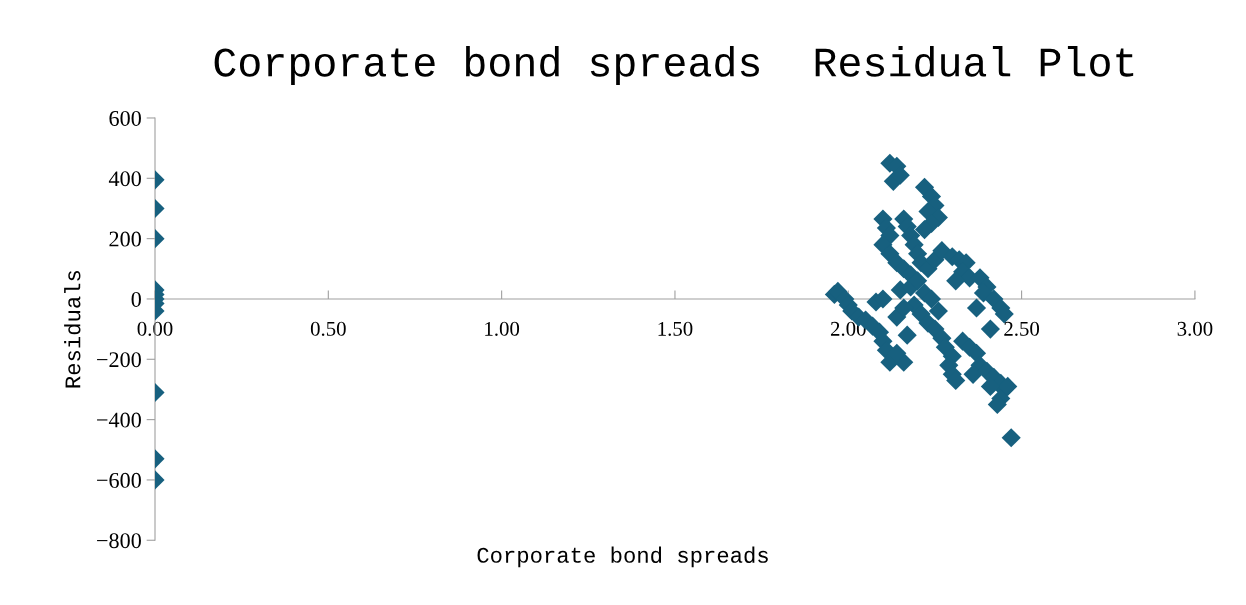  Describe the element at coordinates (119, 480) in the screenshot. I see `y-tick-label: −600` at that location.